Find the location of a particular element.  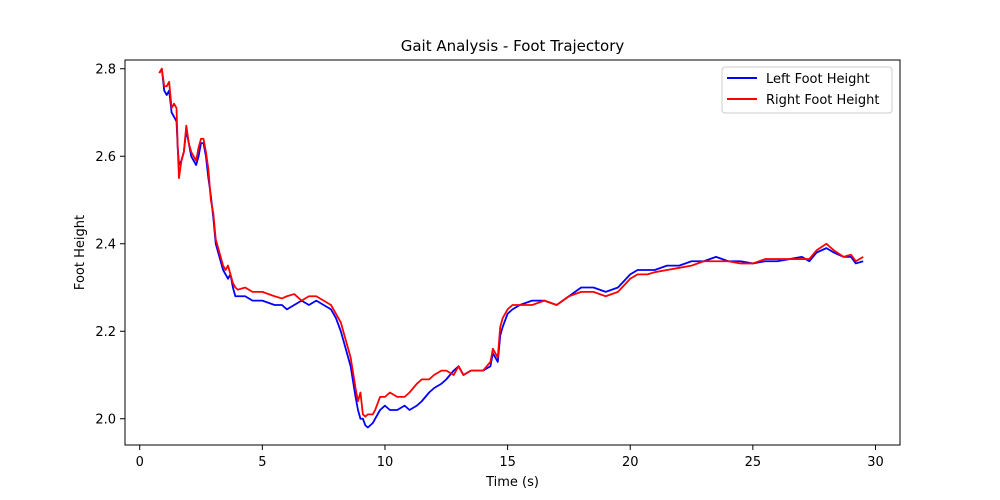

x-tick-label: 15 is located at coordinates (507, 462).